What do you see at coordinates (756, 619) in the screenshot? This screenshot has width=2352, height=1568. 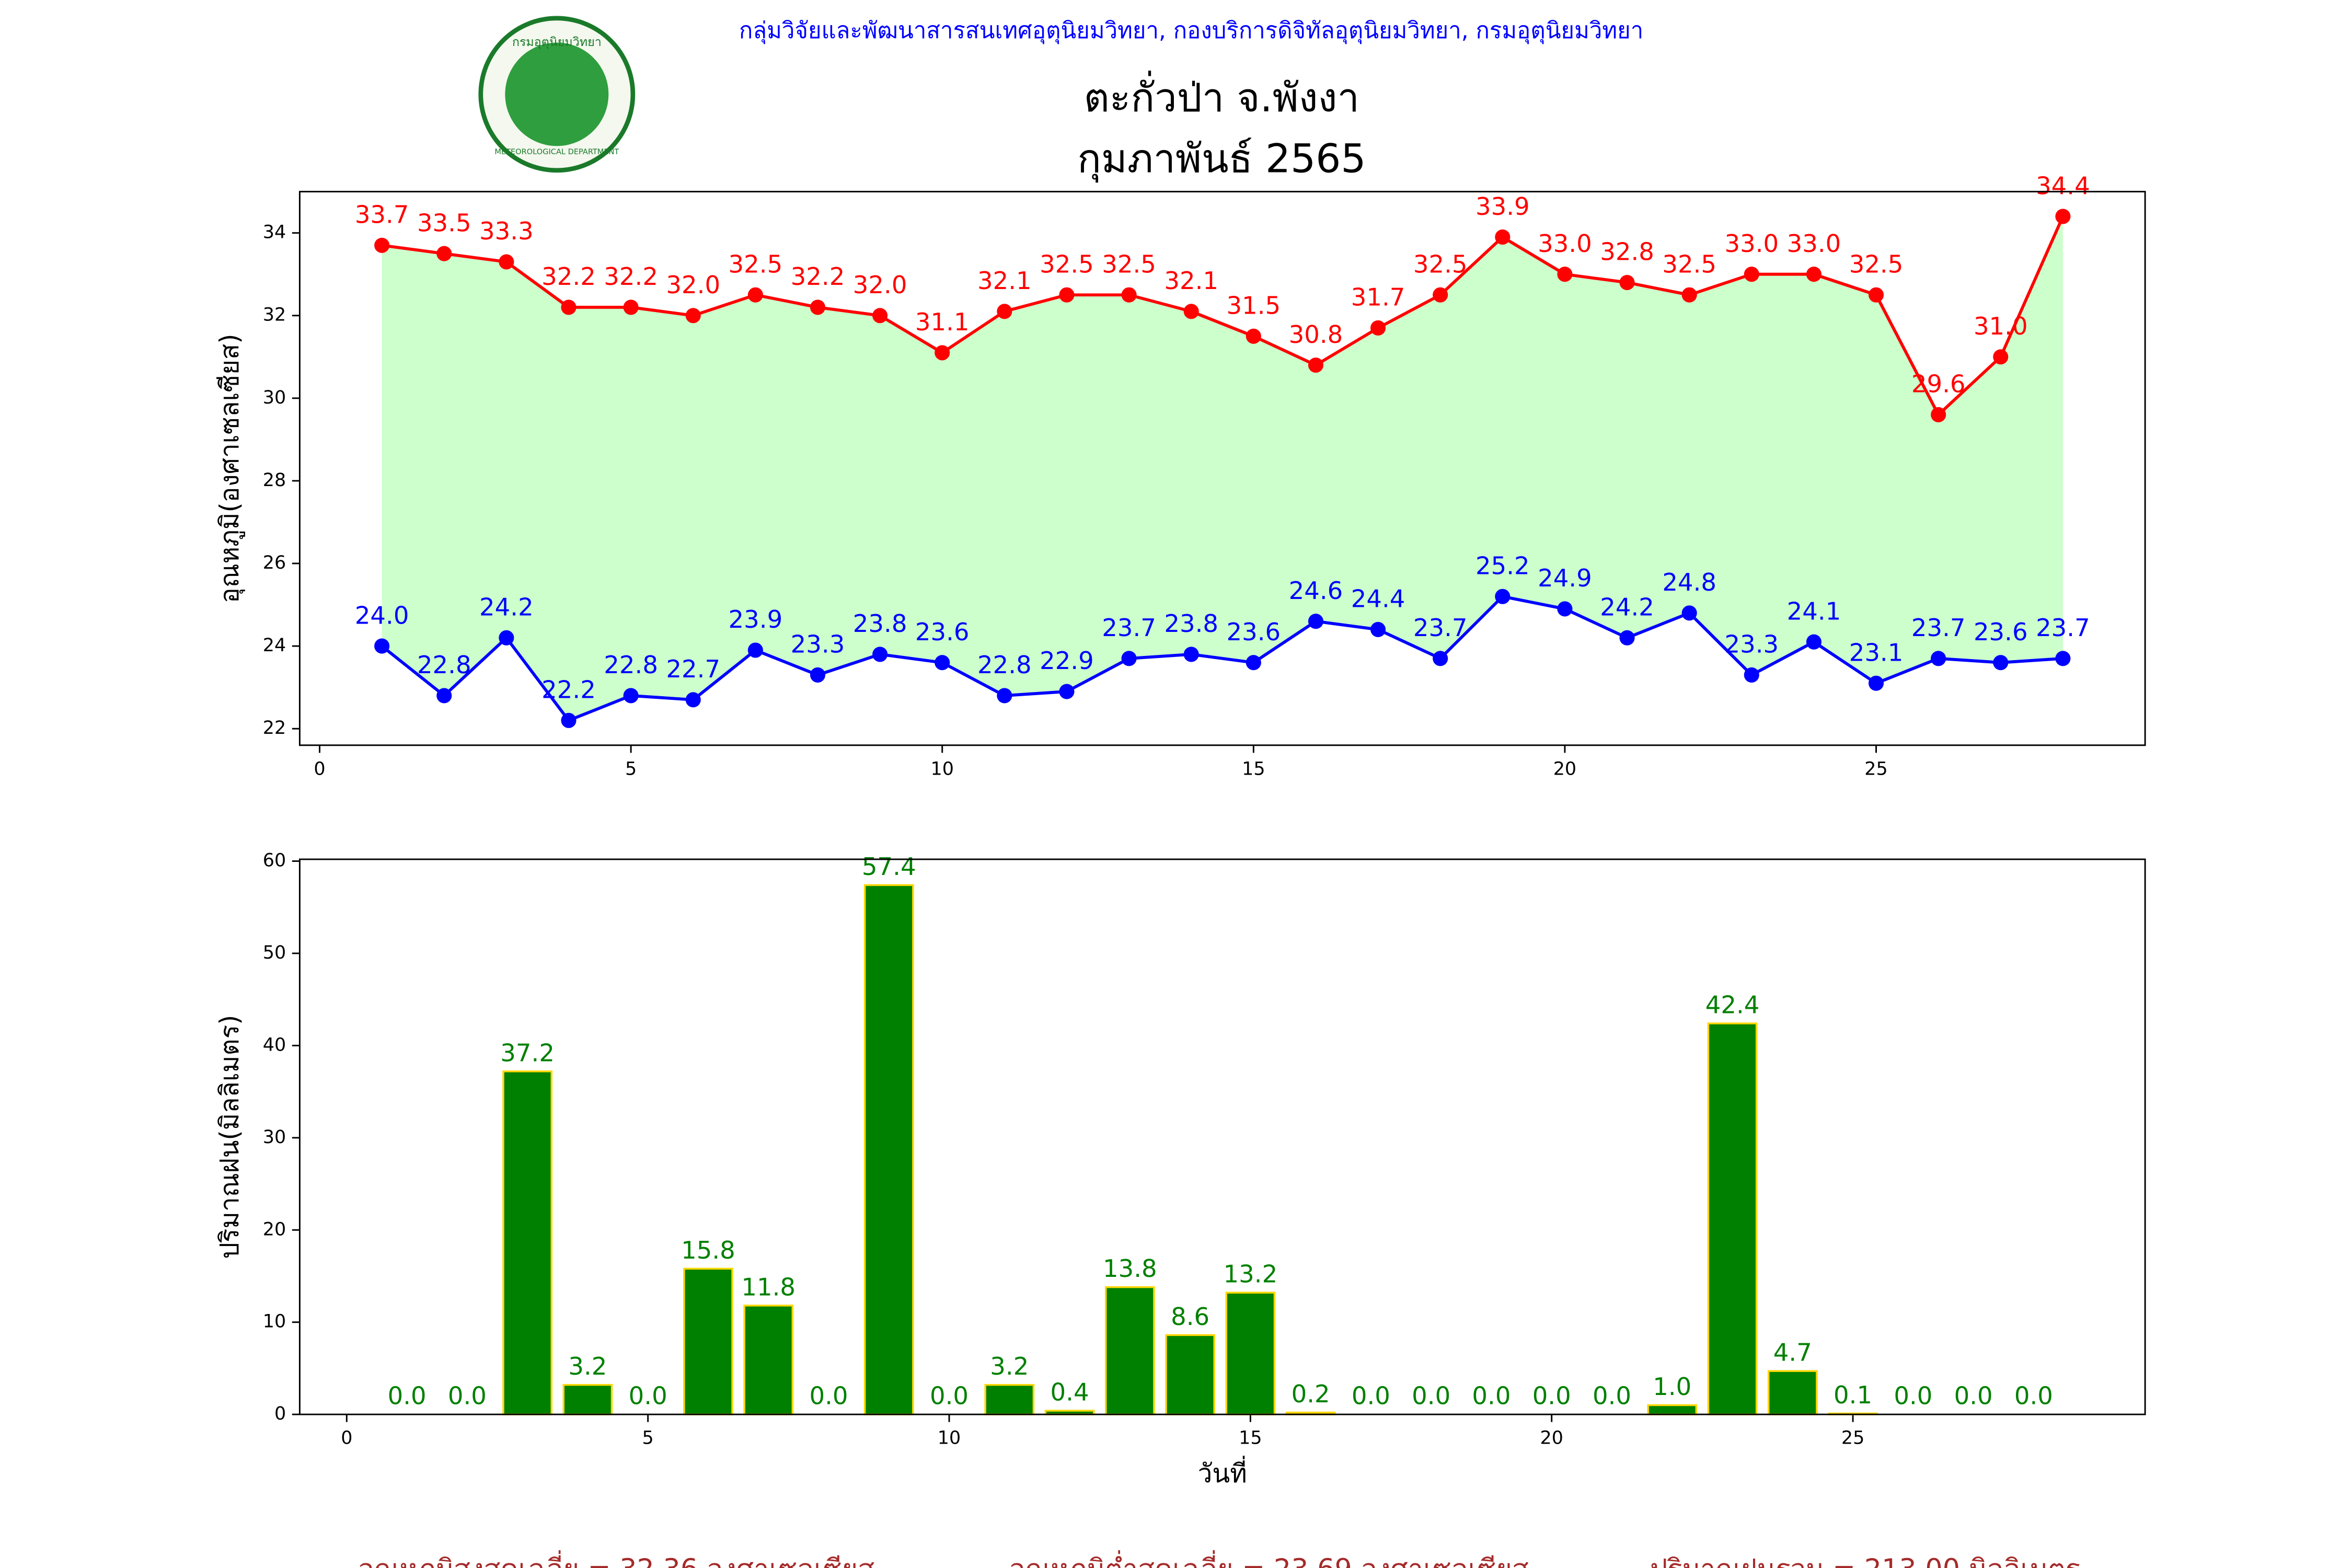 I see `data-label: 23.9` at bounding box center [756, 619].